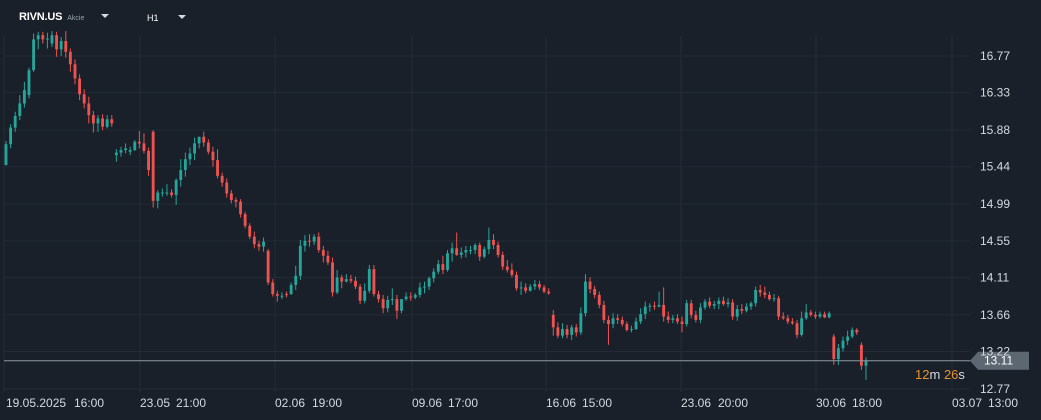 Image resolution: width=1041 pixels, height=420 pixels. Describe the element at coordinates (733, 403) in the screenshot. I see `x-tick-label: 20:00` at that location.